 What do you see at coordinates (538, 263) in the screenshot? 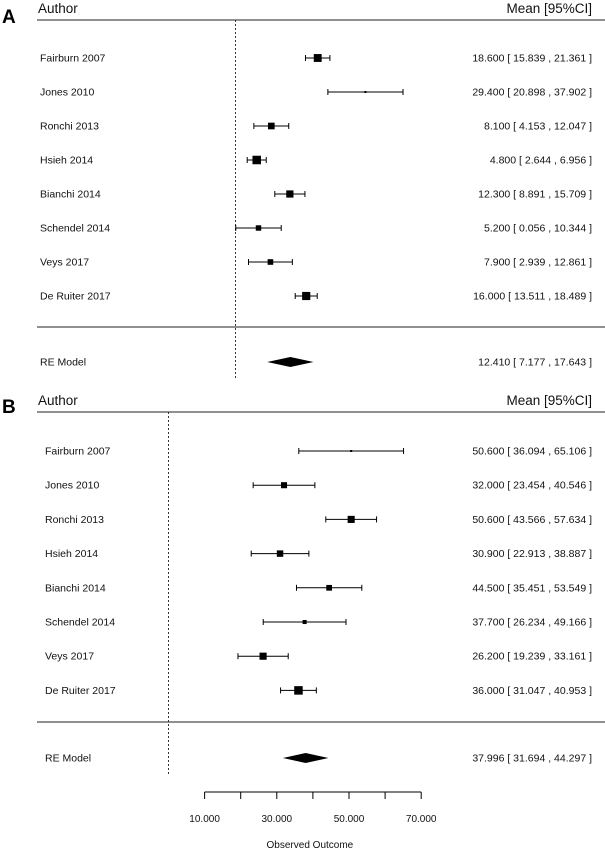
I see `study-estimate-text: 7.900 [ 2.939 , 12.861 ]` at bounding box center [538, 263].